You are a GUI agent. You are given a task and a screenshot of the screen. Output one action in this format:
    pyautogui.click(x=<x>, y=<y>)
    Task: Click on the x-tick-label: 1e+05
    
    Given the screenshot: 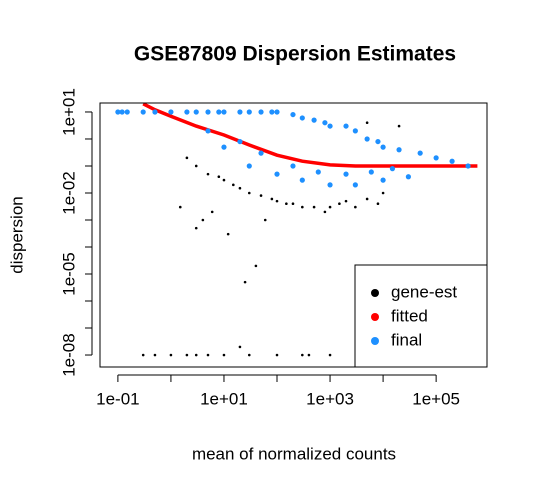 What is the action you would take?
    pyautogui.click(x=436, y=398)
    